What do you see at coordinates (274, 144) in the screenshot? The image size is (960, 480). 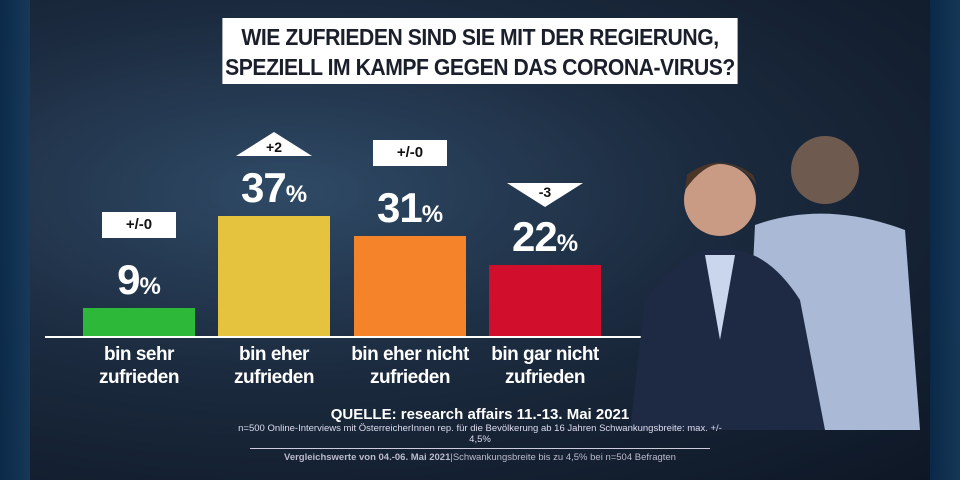 I see `change-up-icon: +2` at bounding box center [274, 144].